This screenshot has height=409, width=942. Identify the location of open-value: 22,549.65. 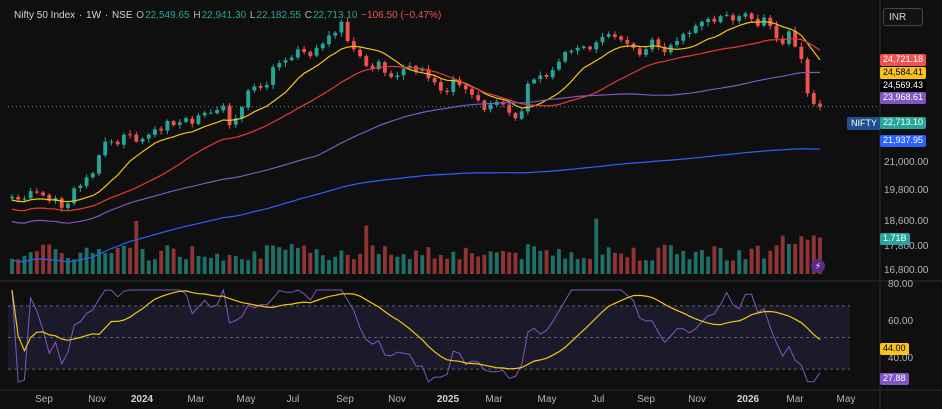
(167, 15).